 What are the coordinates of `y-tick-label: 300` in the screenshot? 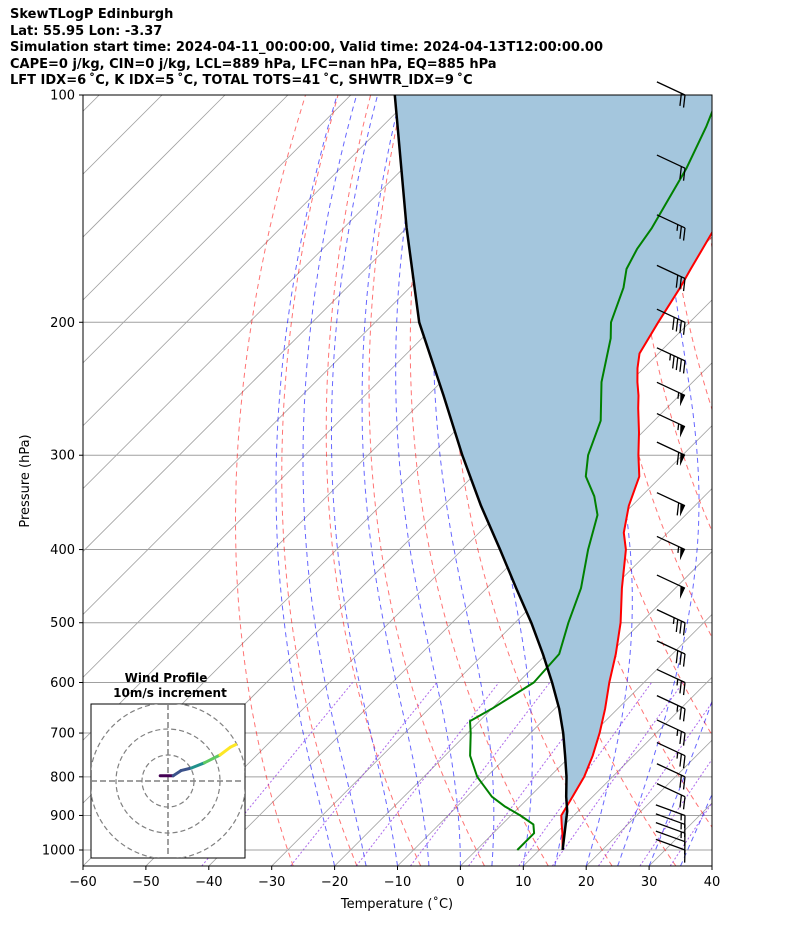 It's located at (62, 456).